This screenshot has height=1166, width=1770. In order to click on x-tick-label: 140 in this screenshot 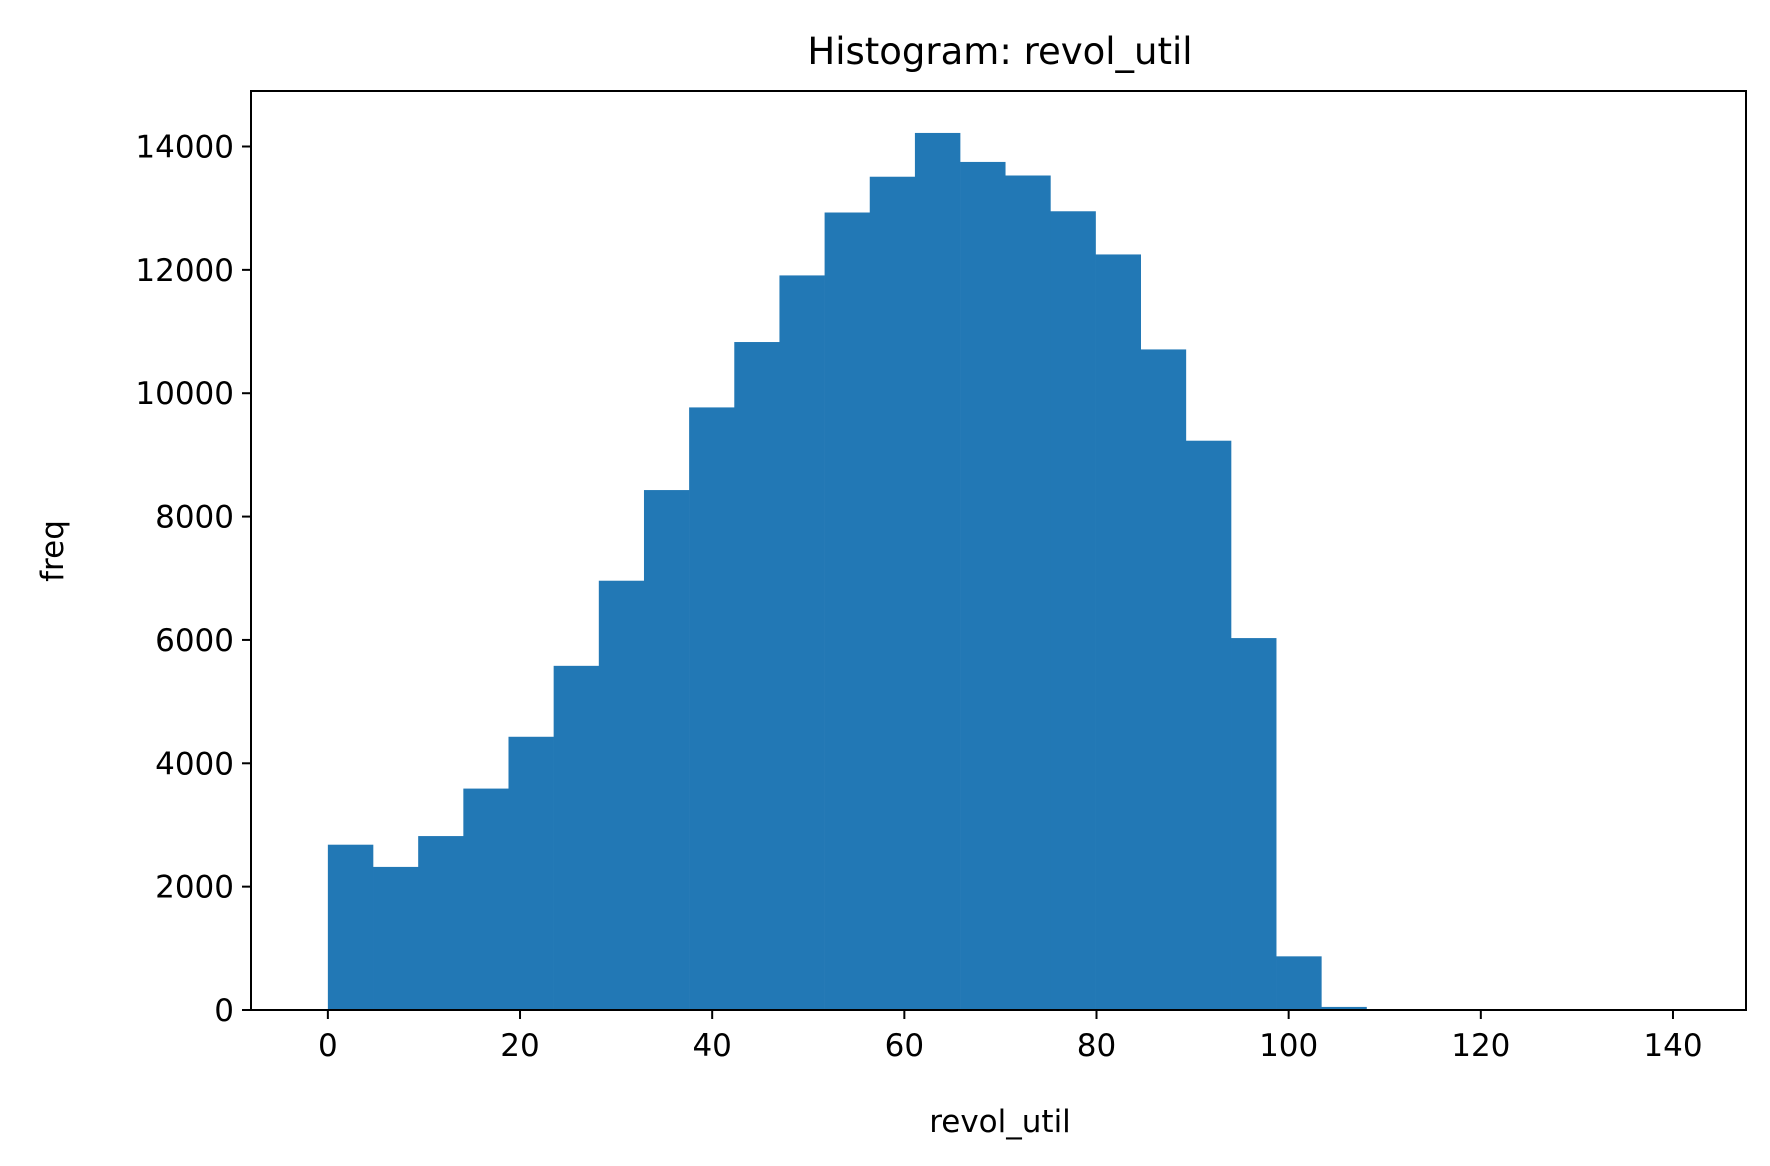, I will do `click(1672, 1046)`.